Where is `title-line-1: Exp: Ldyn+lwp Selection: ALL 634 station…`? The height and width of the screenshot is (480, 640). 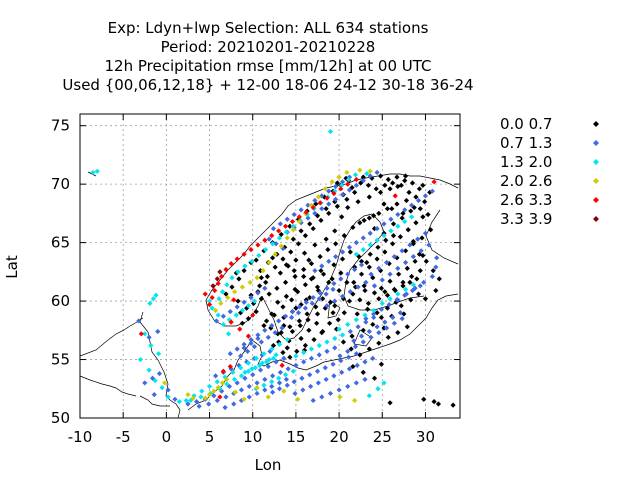
title-line-1: Exp: Ldyn+lwp Selection: ALL 634 station… is located at coordinates (268, 28).